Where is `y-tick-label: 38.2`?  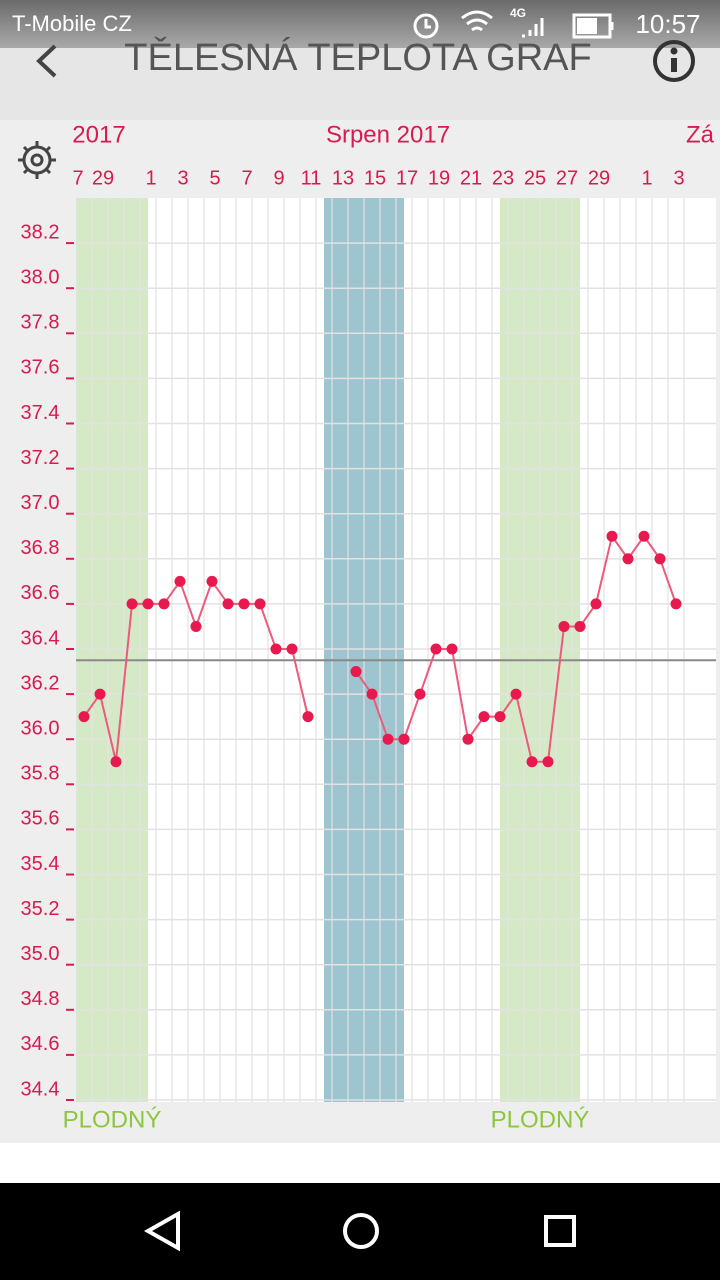
y-tick-label: 38.2 is located at coordinates (40, 232).